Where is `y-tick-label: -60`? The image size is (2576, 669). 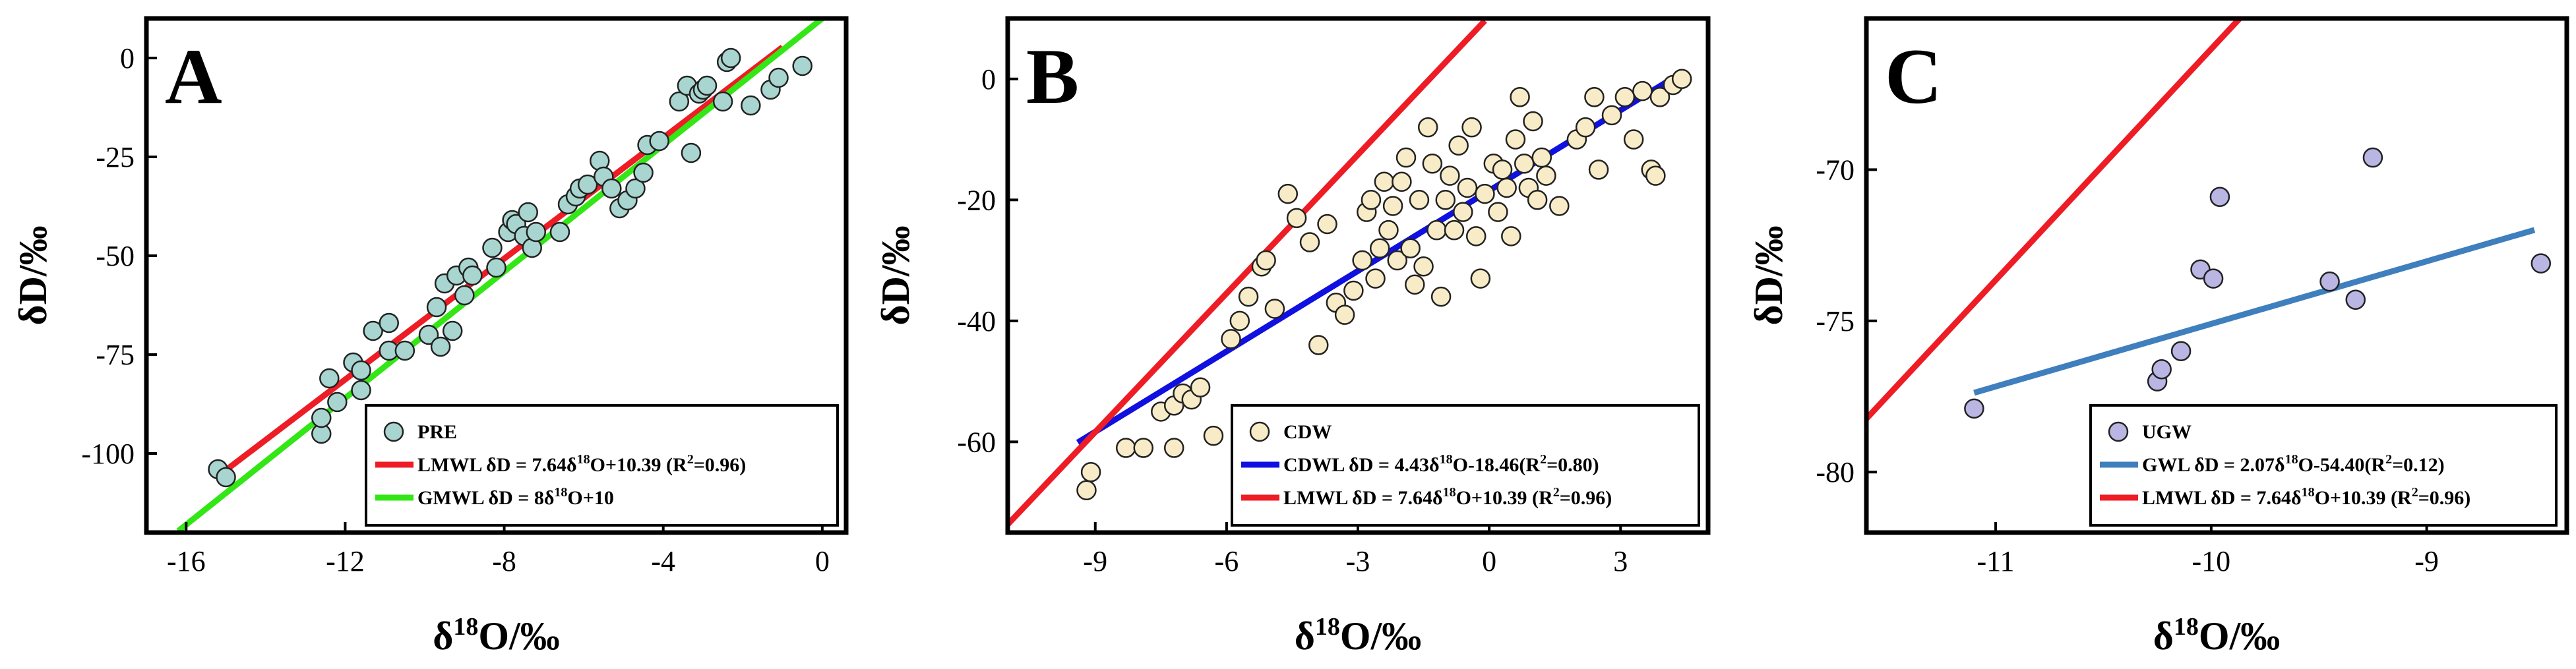
y-tick-label: -60 is located at coordinates (976, 442).